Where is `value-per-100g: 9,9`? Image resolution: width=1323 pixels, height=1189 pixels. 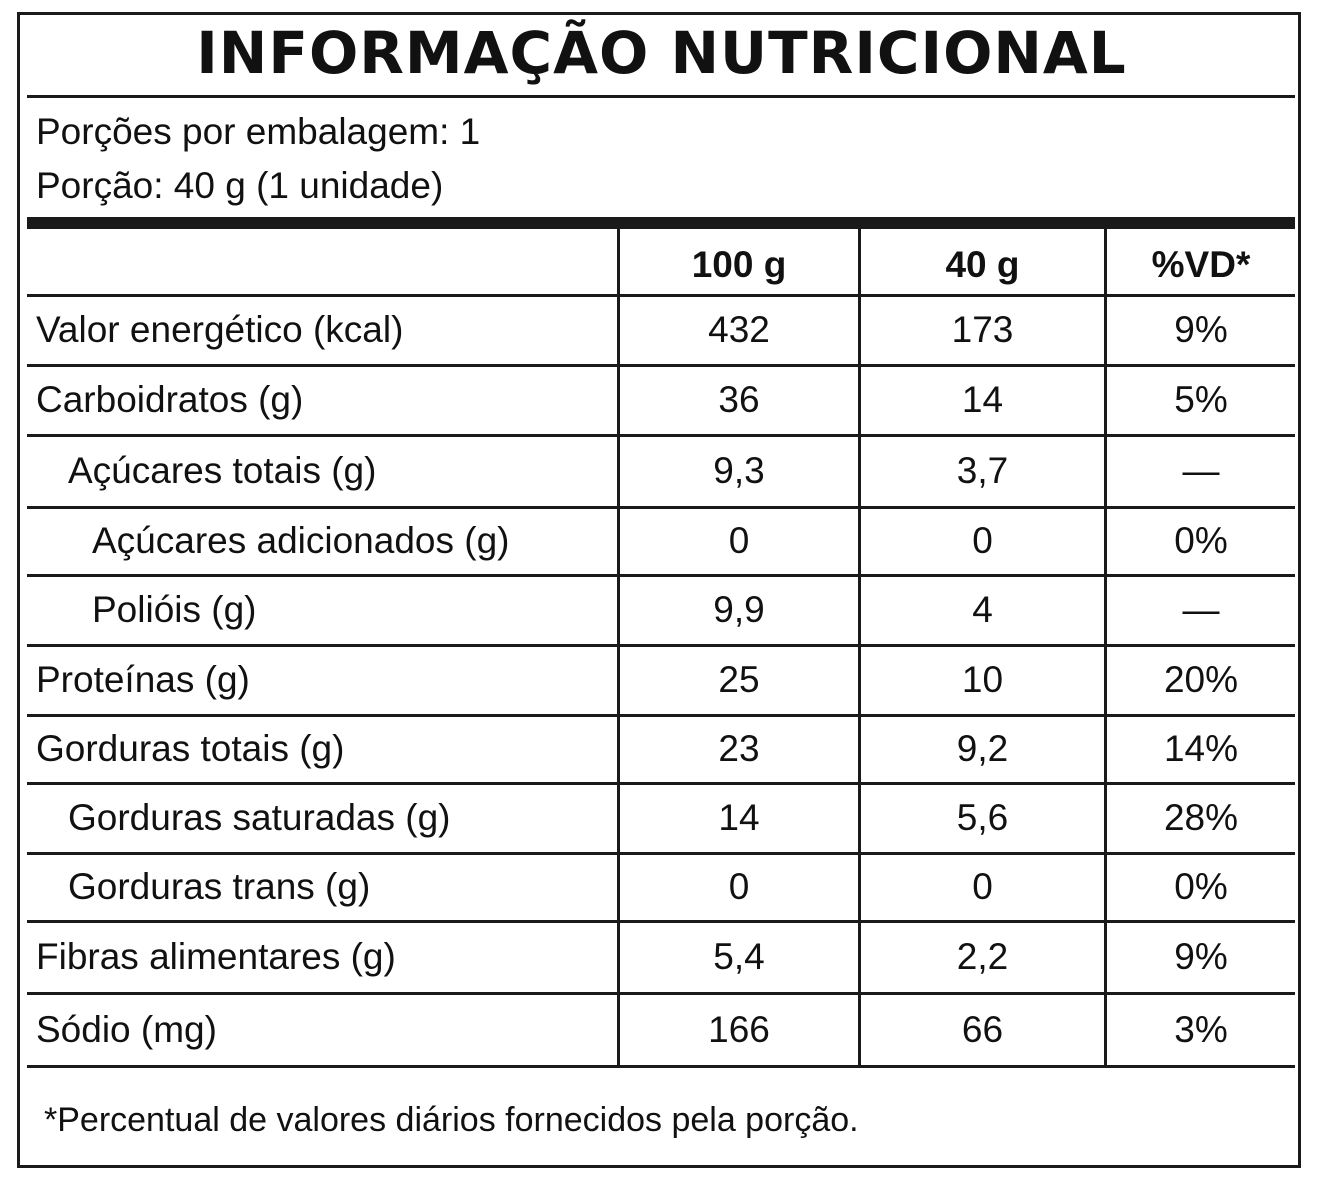
value-per-100g: 9,9 is located at coordinates (739, 609).